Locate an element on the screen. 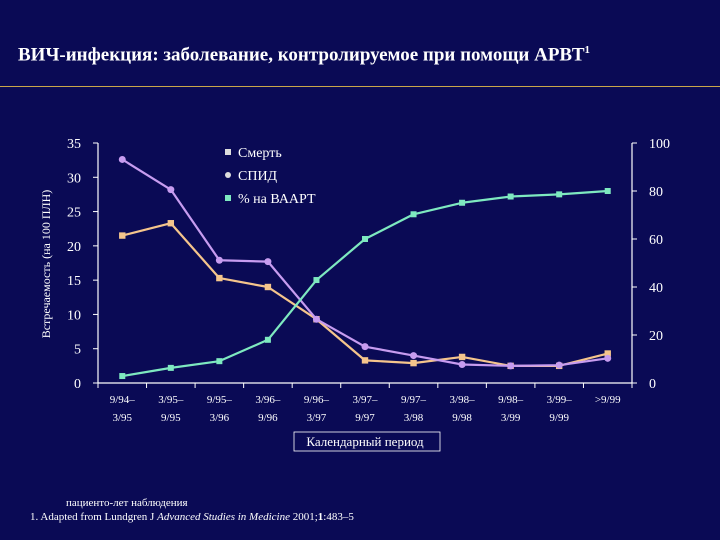 Image resolution: width=720 pixels, height=540 pixels. x-tick-label-5-0: 3/97– is located at coordinates (365, 400).